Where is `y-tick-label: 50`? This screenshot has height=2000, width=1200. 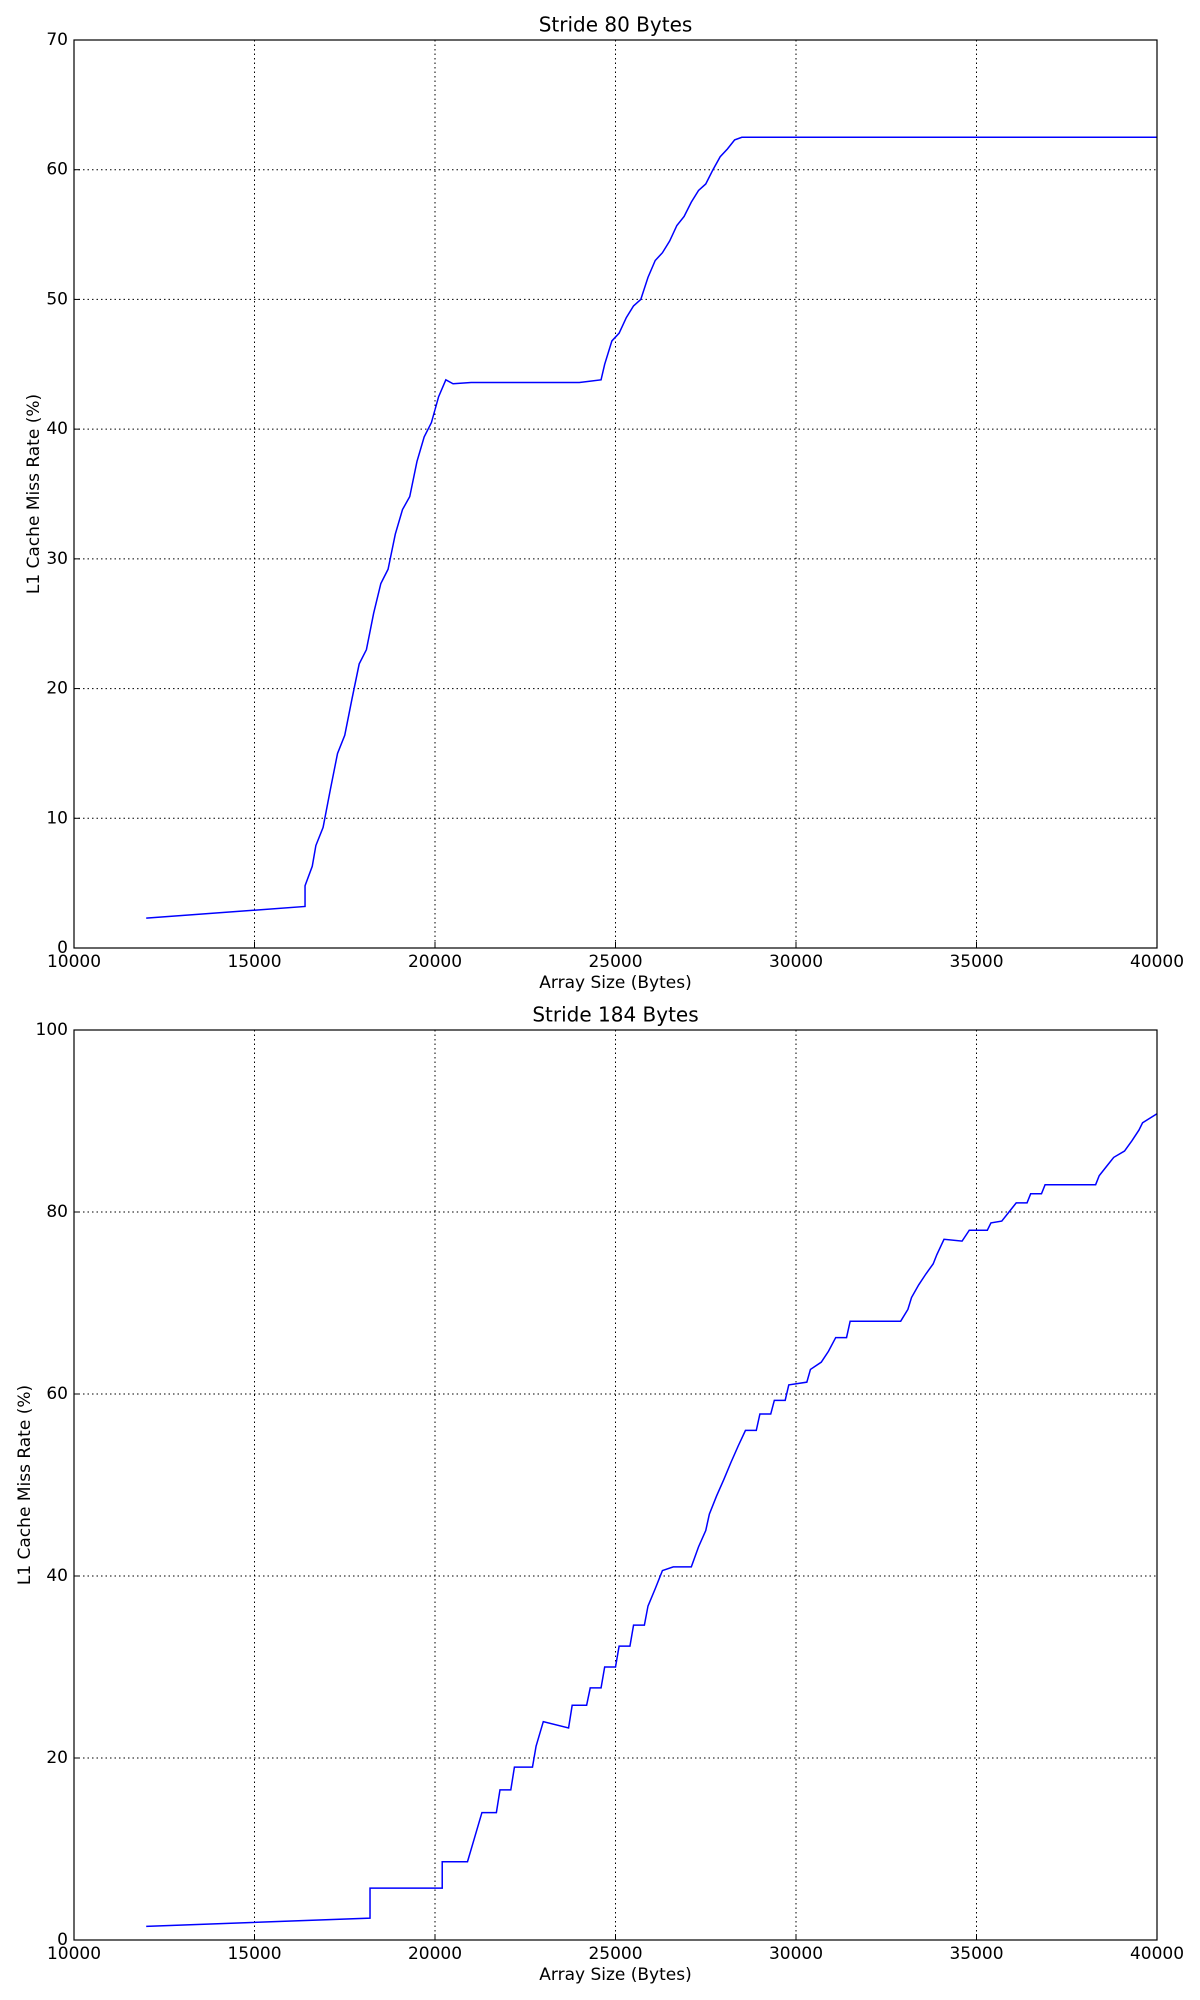
y-tick-label: 50 is located at coordinates (57, 299).